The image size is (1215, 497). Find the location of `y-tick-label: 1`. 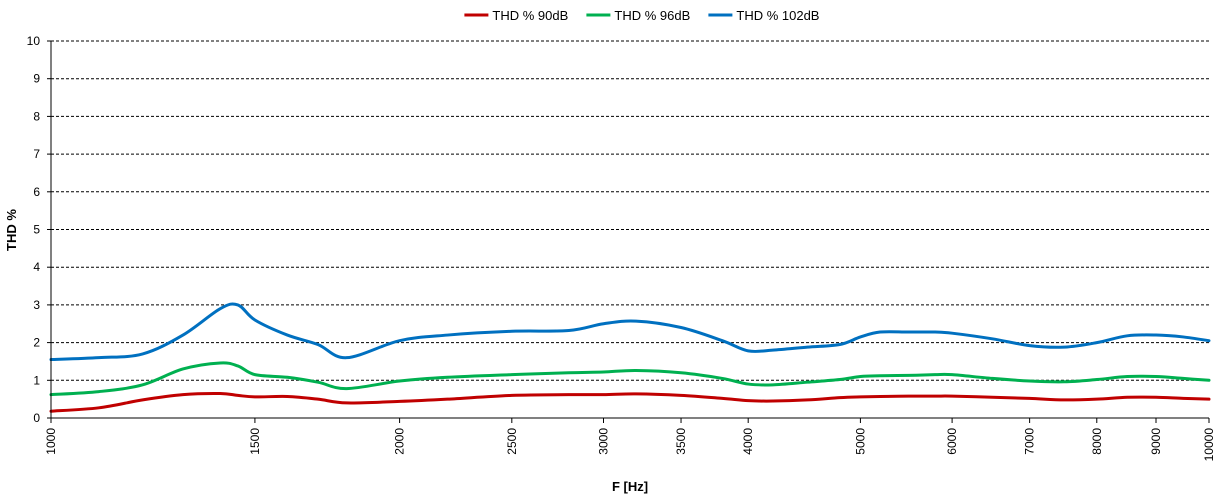

y-tick-label: 1 is located at coordinates (36, 380).